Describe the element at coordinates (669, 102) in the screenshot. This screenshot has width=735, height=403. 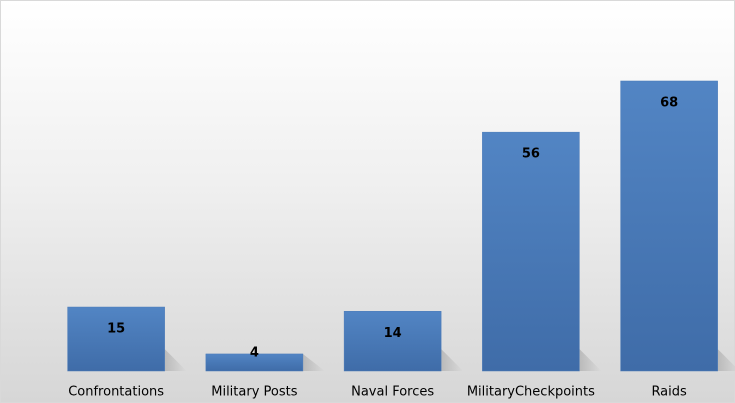
I see `data-label: 68` at that location.